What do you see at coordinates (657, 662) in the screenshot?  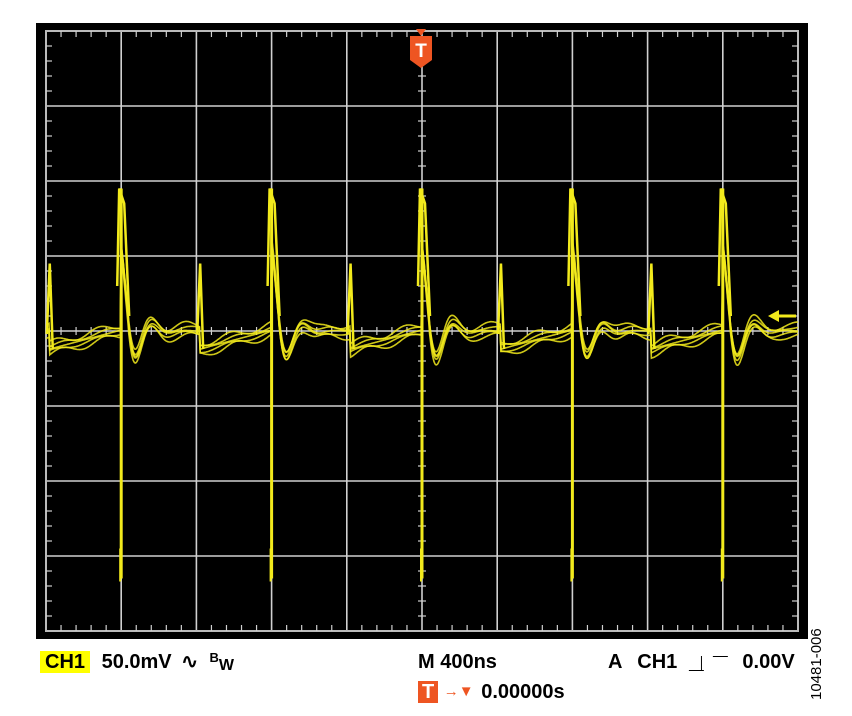 I see `trigger-channel: CH1` at bounding box center [657, 662].